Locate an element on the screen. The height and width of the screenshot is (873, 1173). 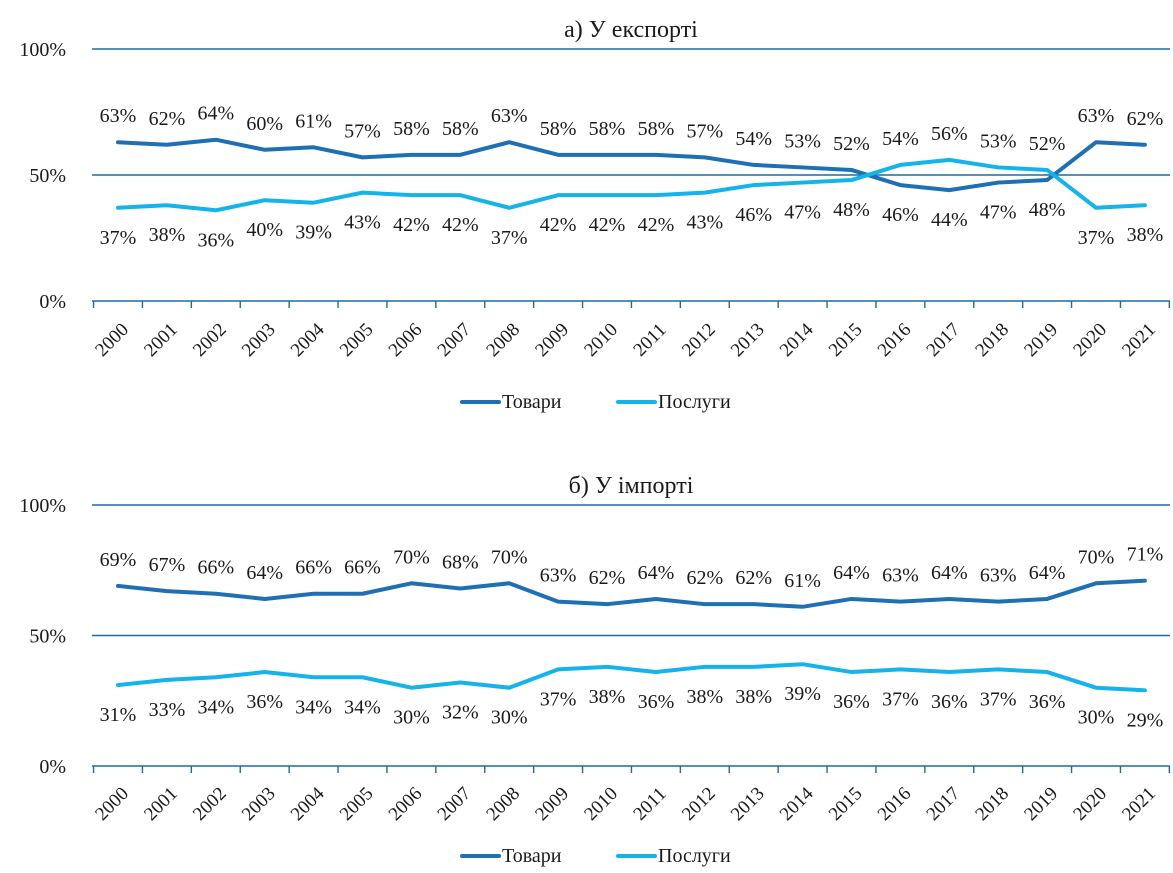
data-label: 56% is located at coordinates (949, 134).